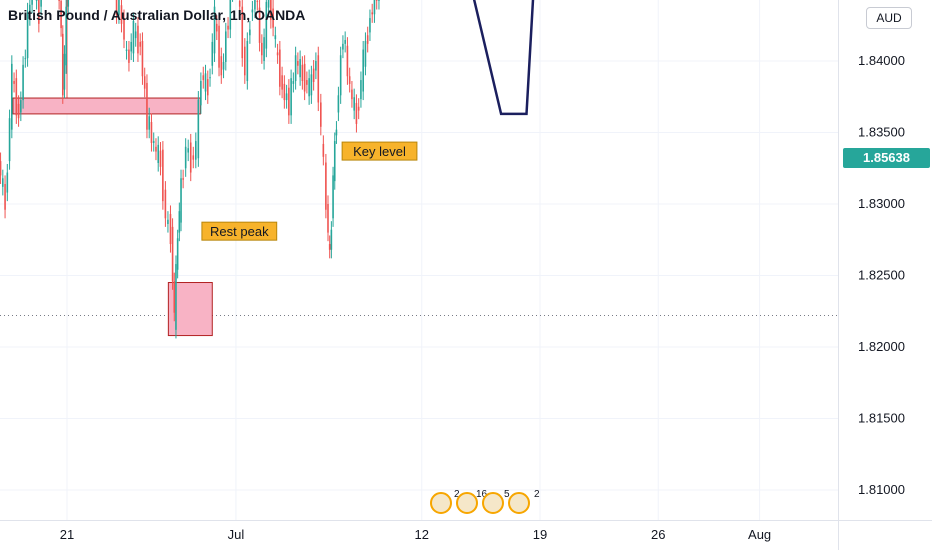  Describe the element at coordinates (540, 534) in the screenshot. I see `x-tick-label: 19` at that location.